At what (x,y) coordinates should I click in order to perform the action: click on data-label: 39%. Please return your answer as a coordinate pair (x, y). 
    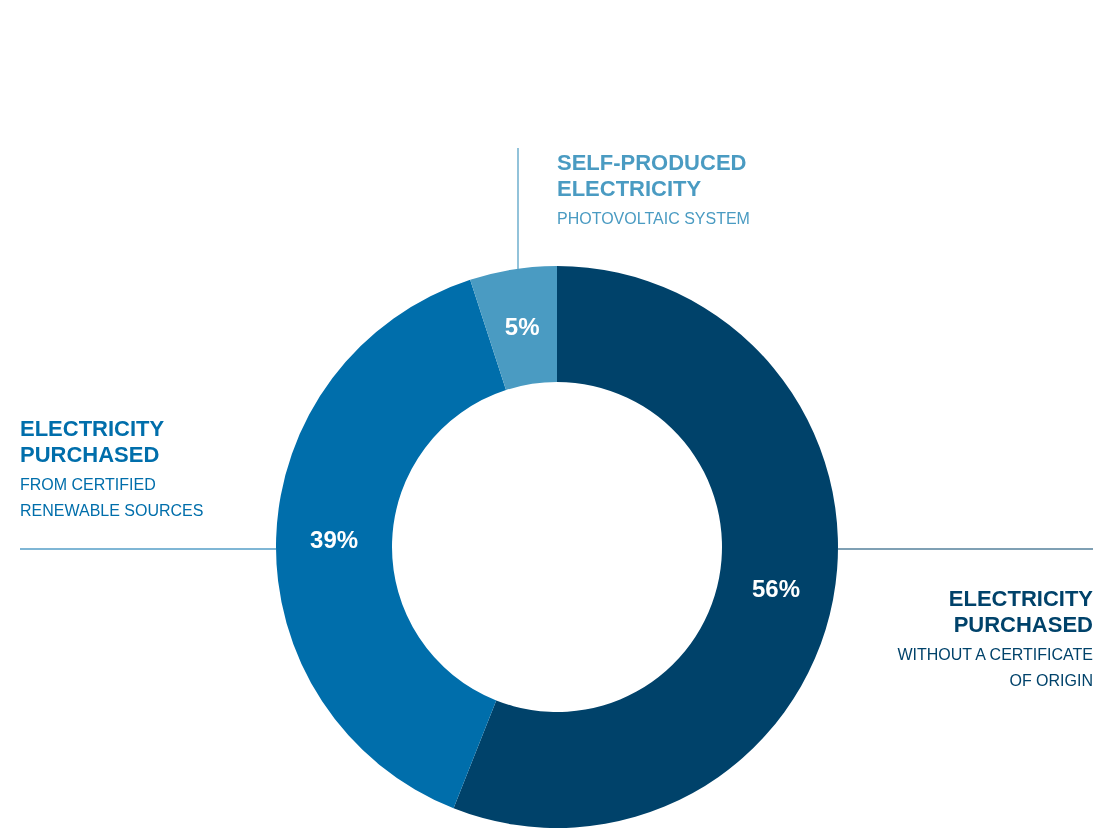
    Looking at the image, I should click on (334, 540).